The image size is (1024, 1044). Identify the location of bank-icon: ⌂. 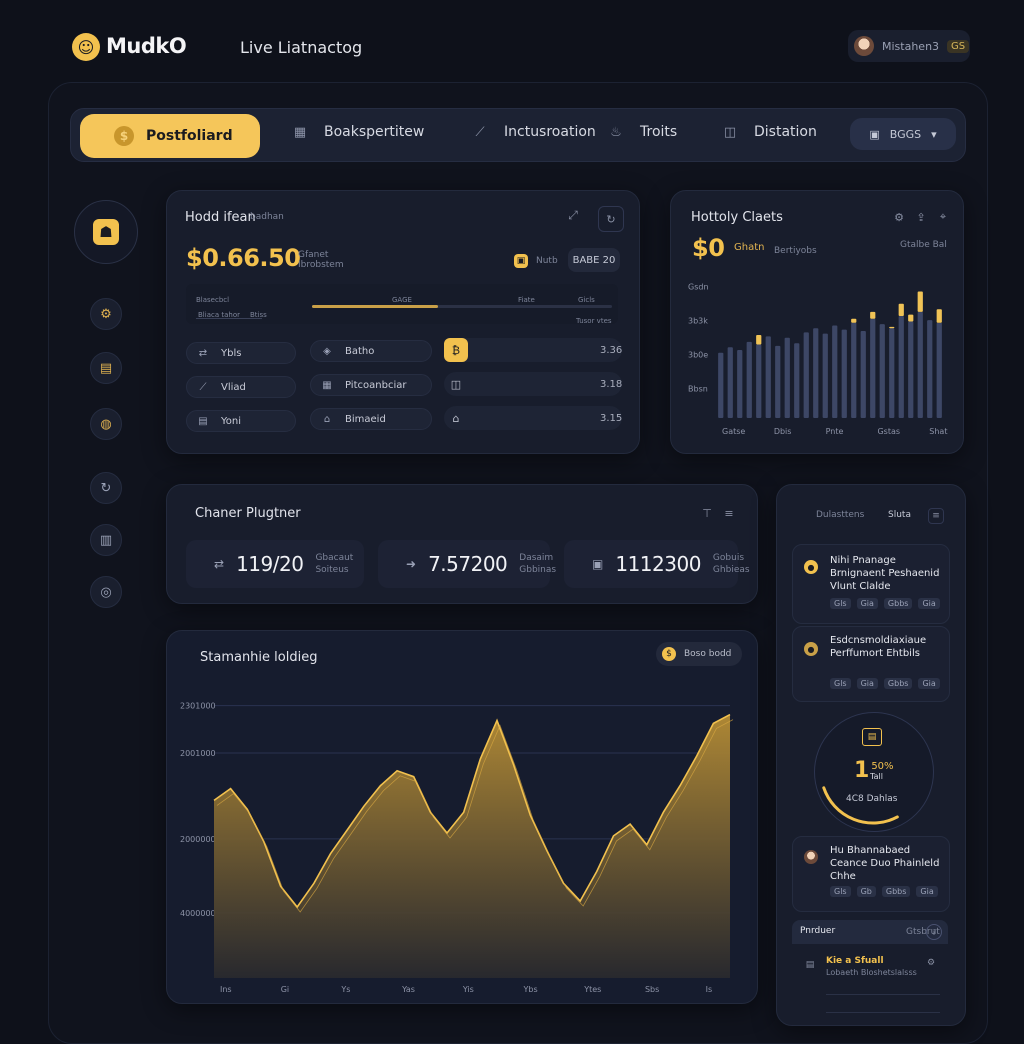
(456, 418).